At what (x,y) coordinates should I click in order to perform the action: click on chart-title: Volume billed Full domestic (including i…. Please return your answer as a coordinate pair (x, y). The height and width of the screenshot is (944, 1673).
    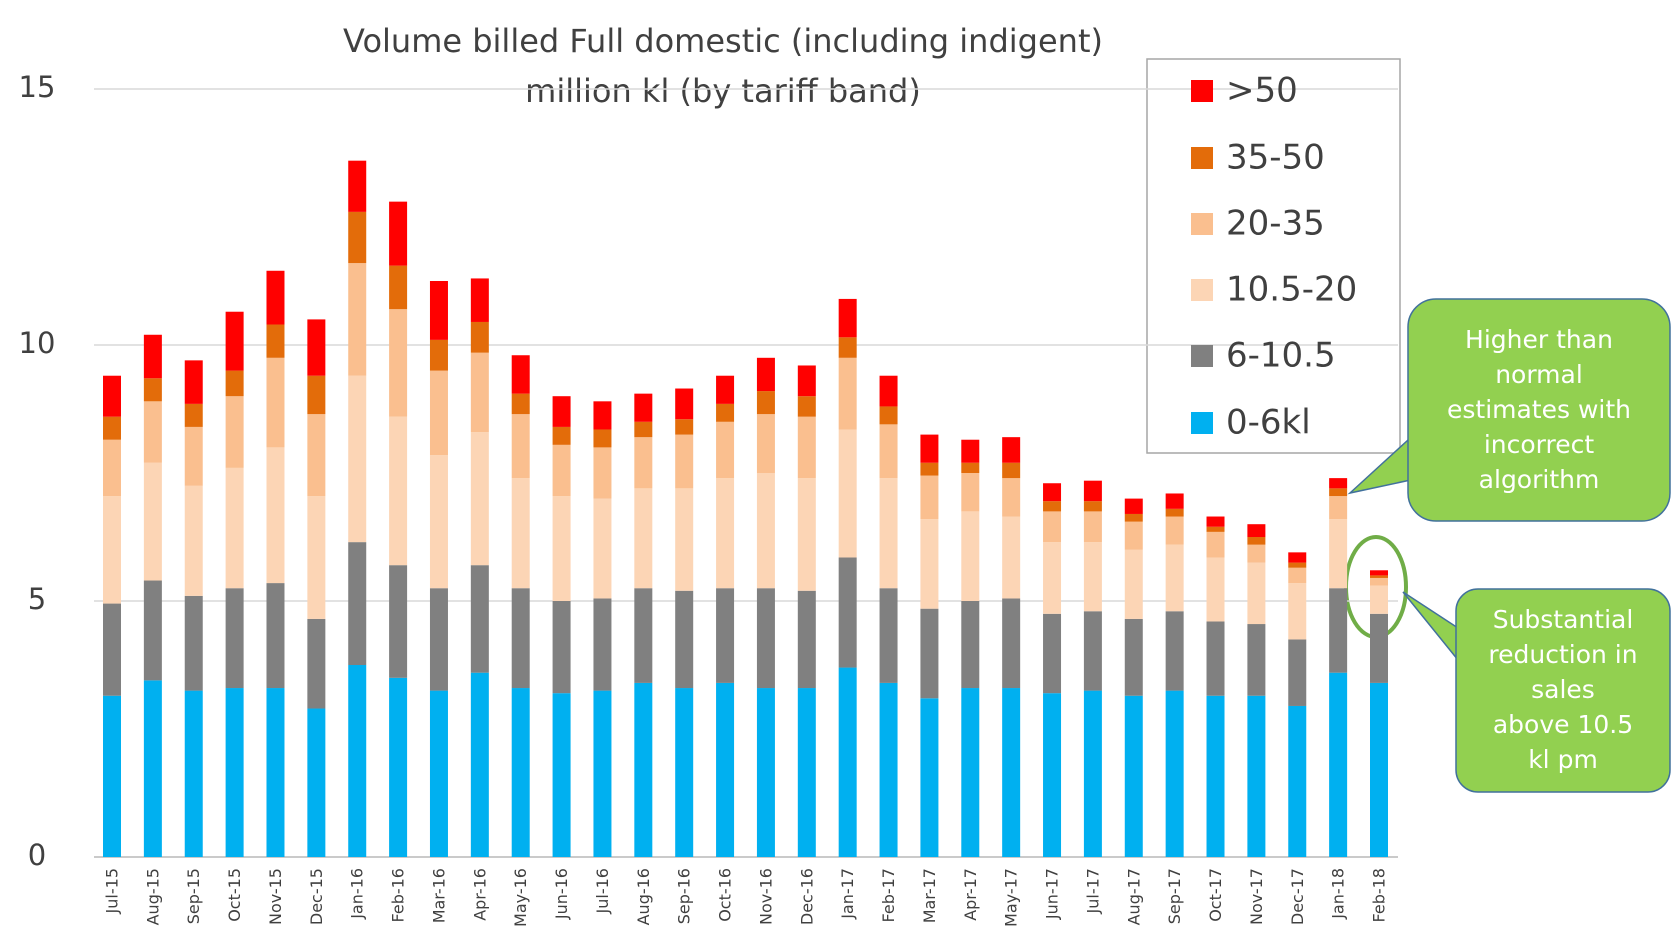
    Looking at the image, I should click on (723, 41).